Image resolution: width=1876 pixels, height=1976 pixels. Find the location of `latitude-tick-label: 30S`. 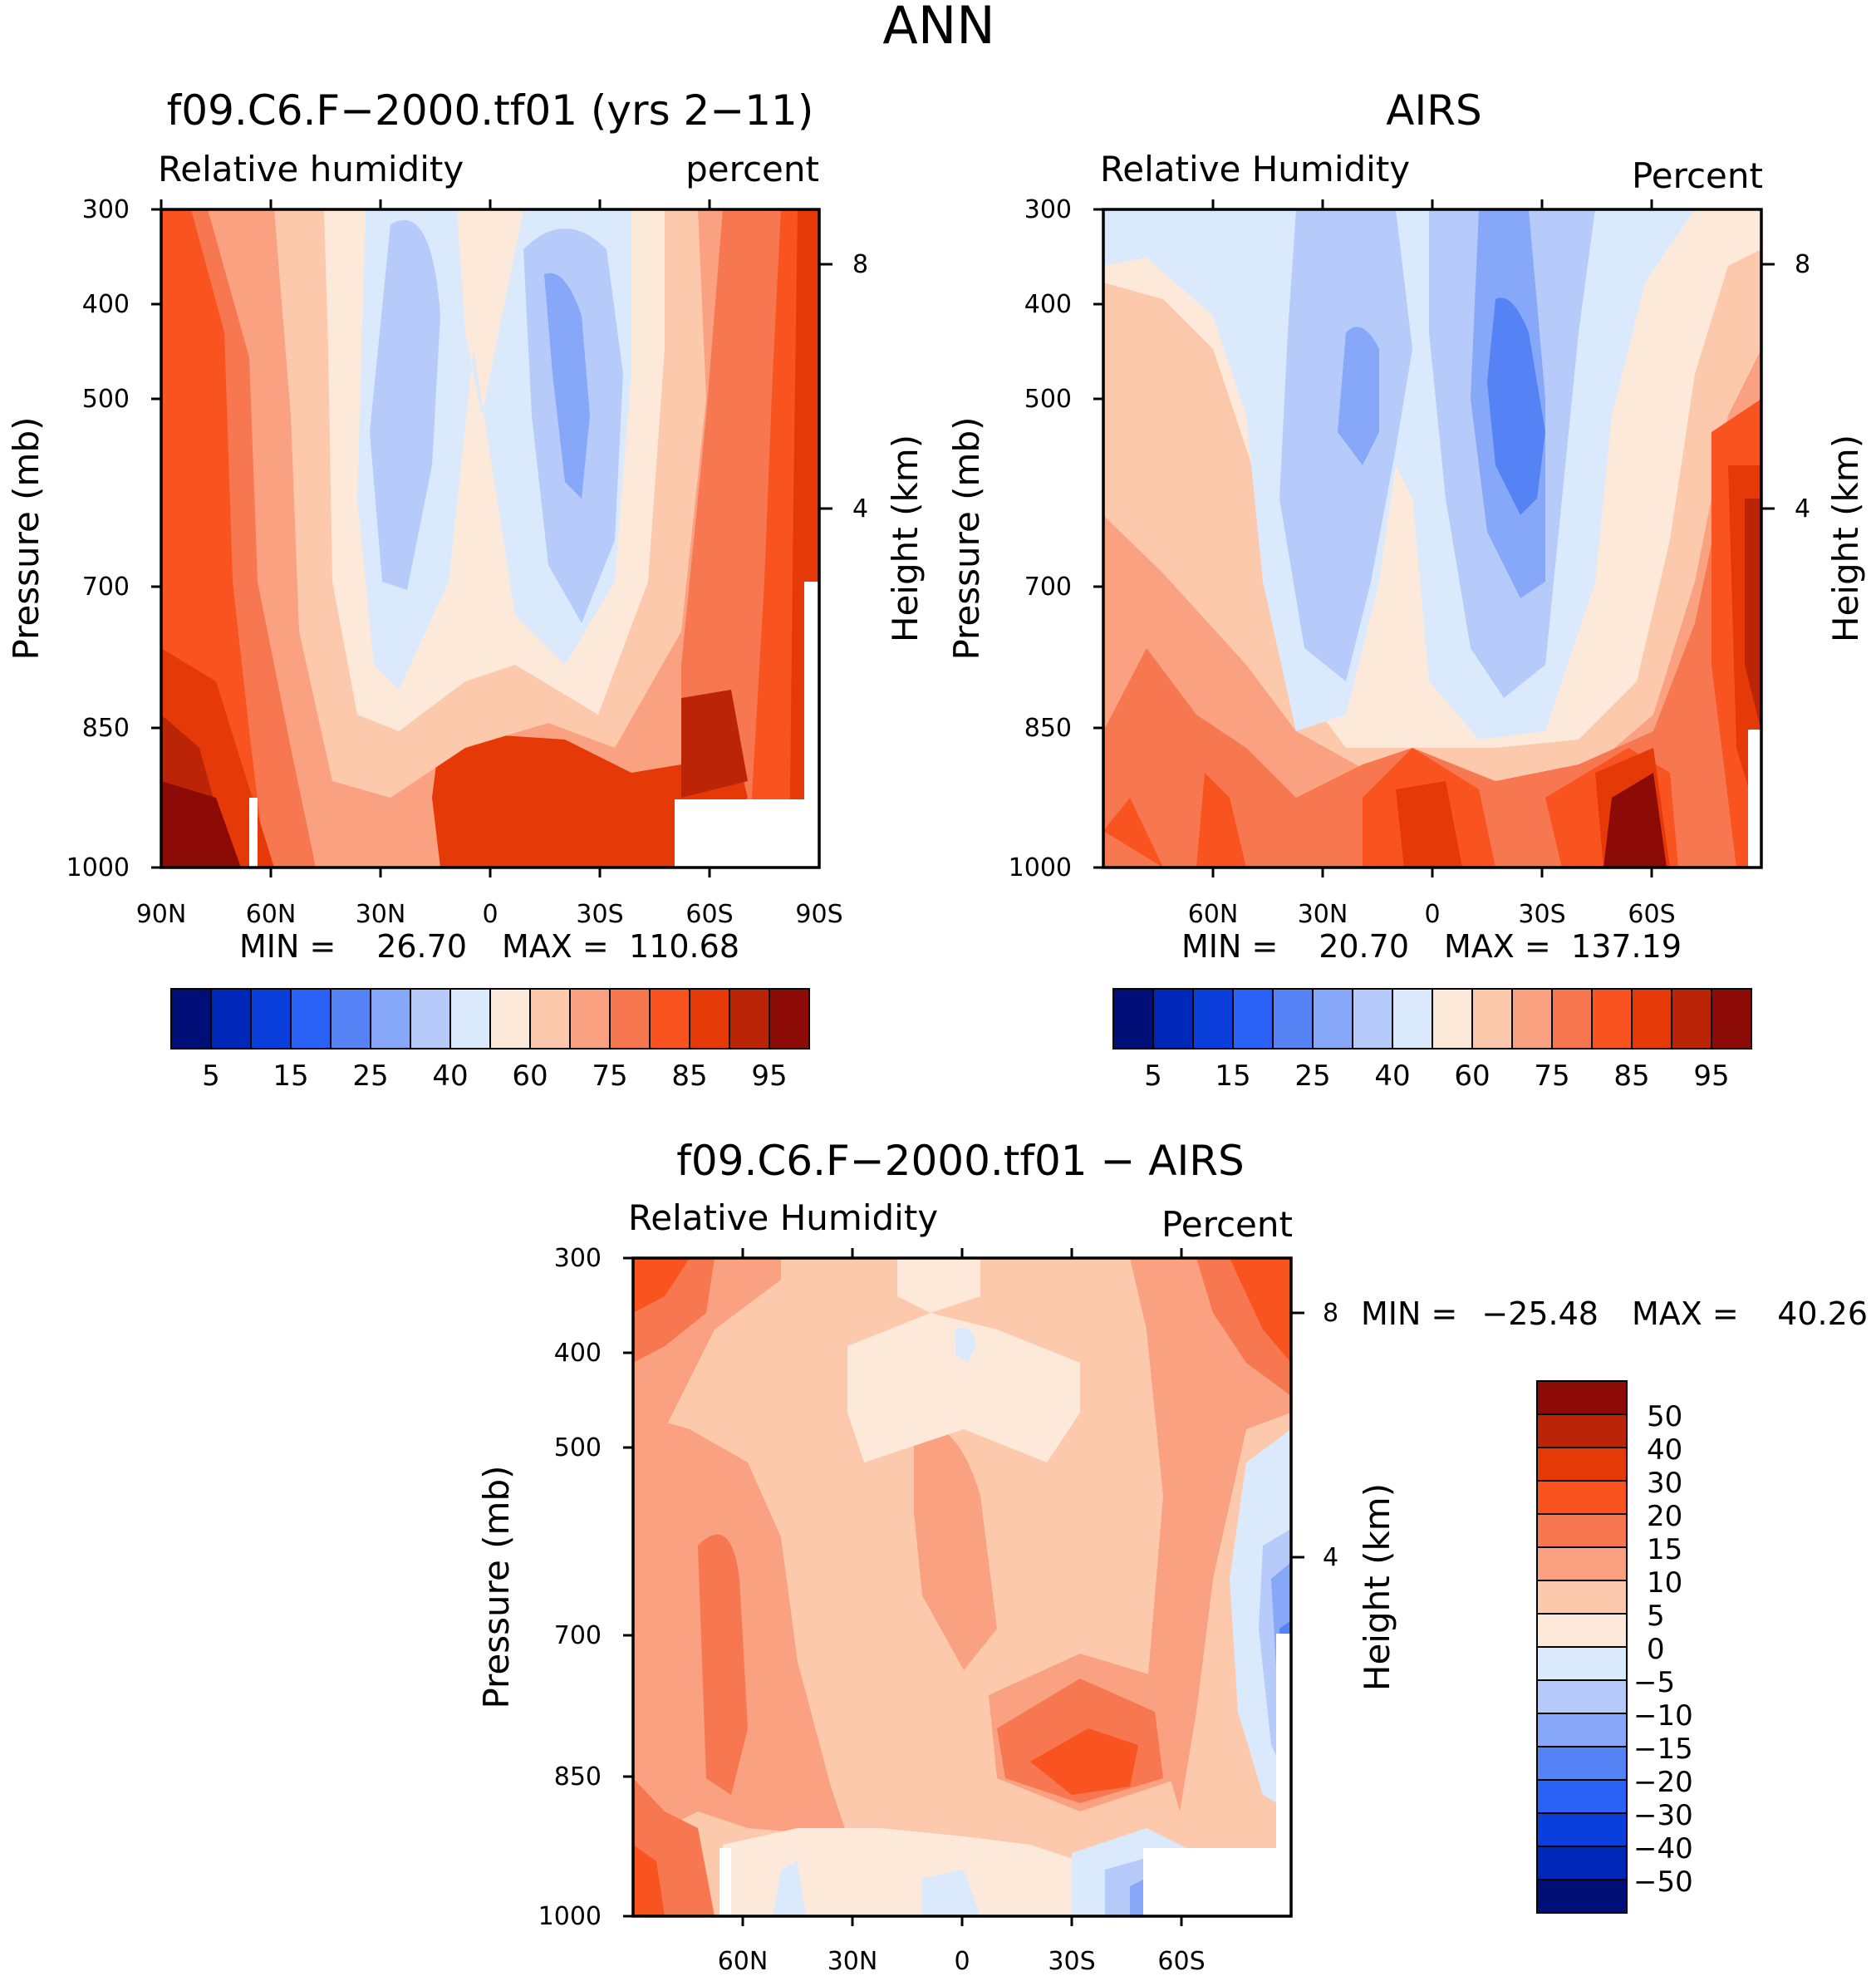

latitude-tick-label: 30S is located at coordinates (1071, 1962).